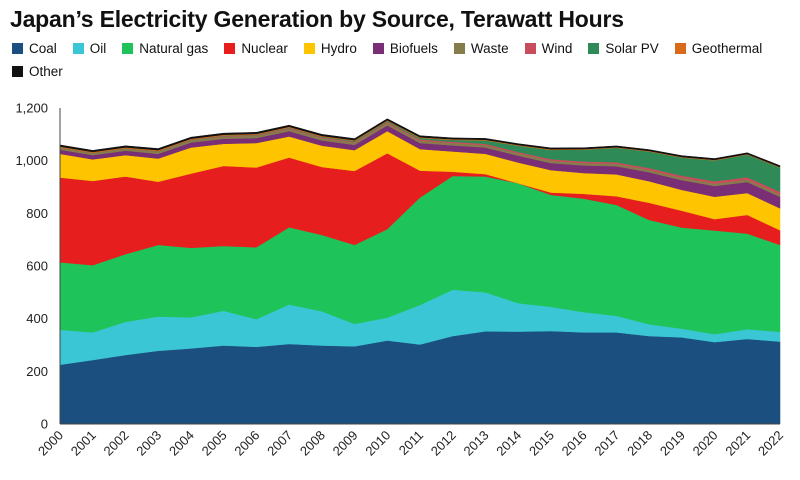  Describe the element at coordinates (443, 443) in the screenshot. I see `x-tick-label: 2012` at that location.